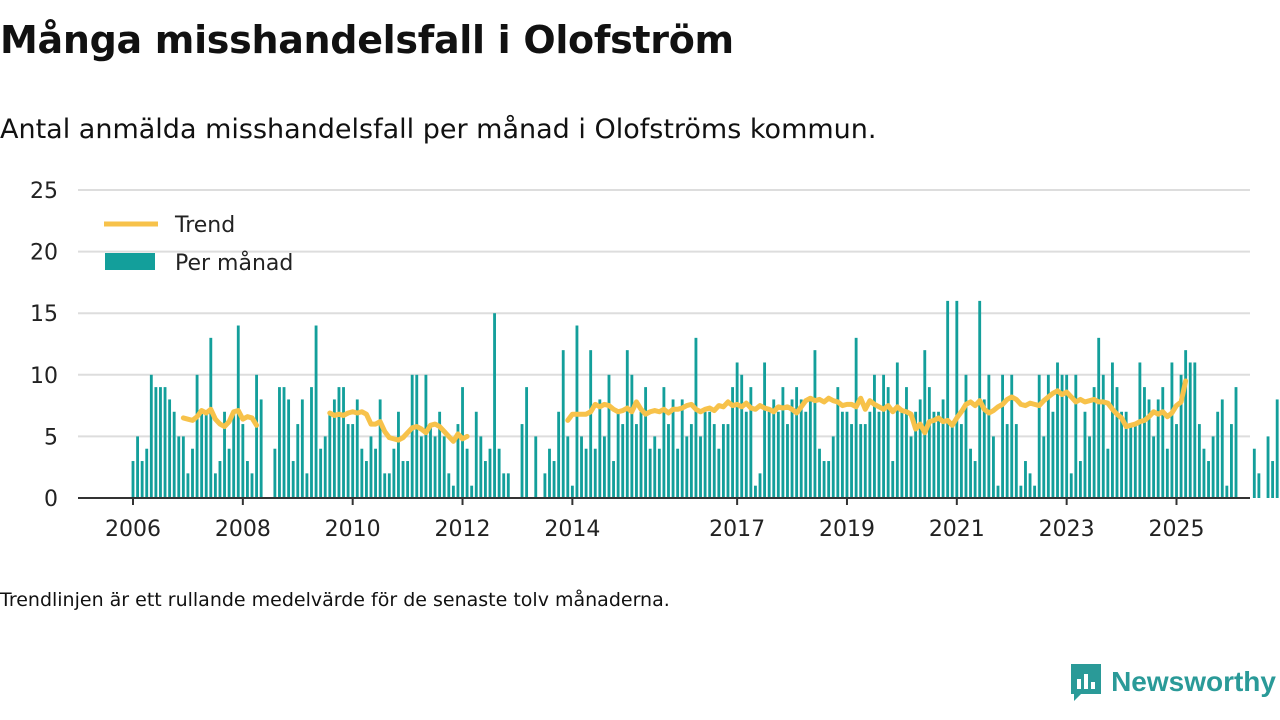 The height and width of the screenshot is (720, 1280). What do you see at coordinates (44, 314) in the screenshot?
I see `y-tick-label: 15` at bounding box center [44, 314].